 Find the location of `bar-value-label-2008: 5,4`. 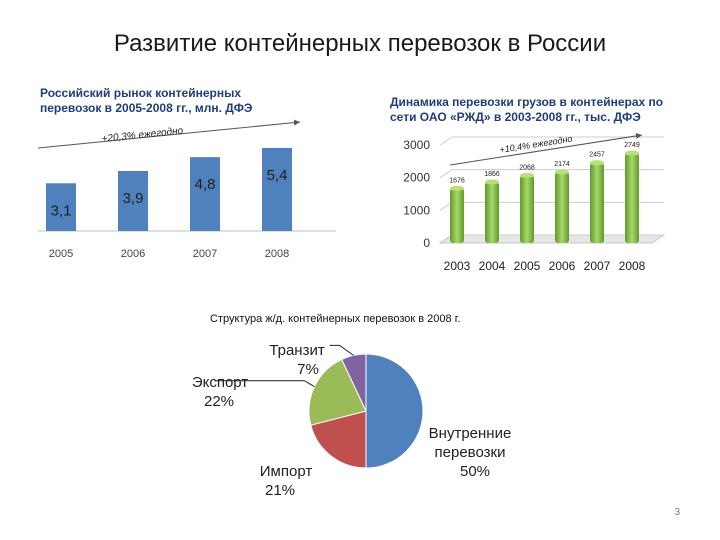

bar-value-label-2008: 5,4 is located at coordinates (277, 175).